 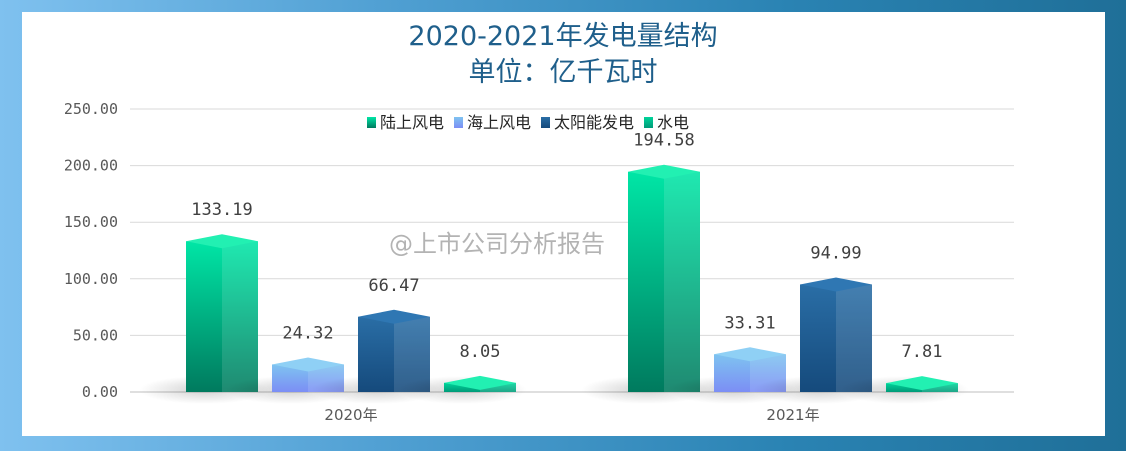 What do you see at coordinates (393, 286) in the screenshot?
I see `data-label: 66.47` at bounding box center [393, 286].